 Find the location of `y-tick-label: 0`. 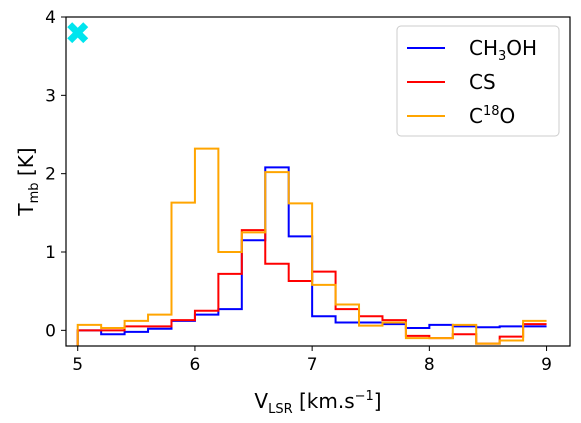

y-tick-label: 0 is located at coordinates (50, 331).